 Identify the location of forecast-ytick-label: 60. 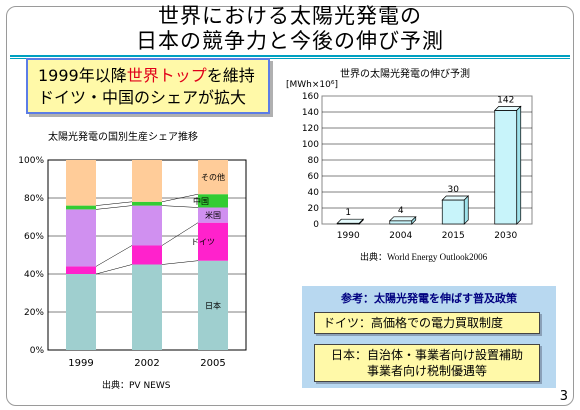
(314, 177).